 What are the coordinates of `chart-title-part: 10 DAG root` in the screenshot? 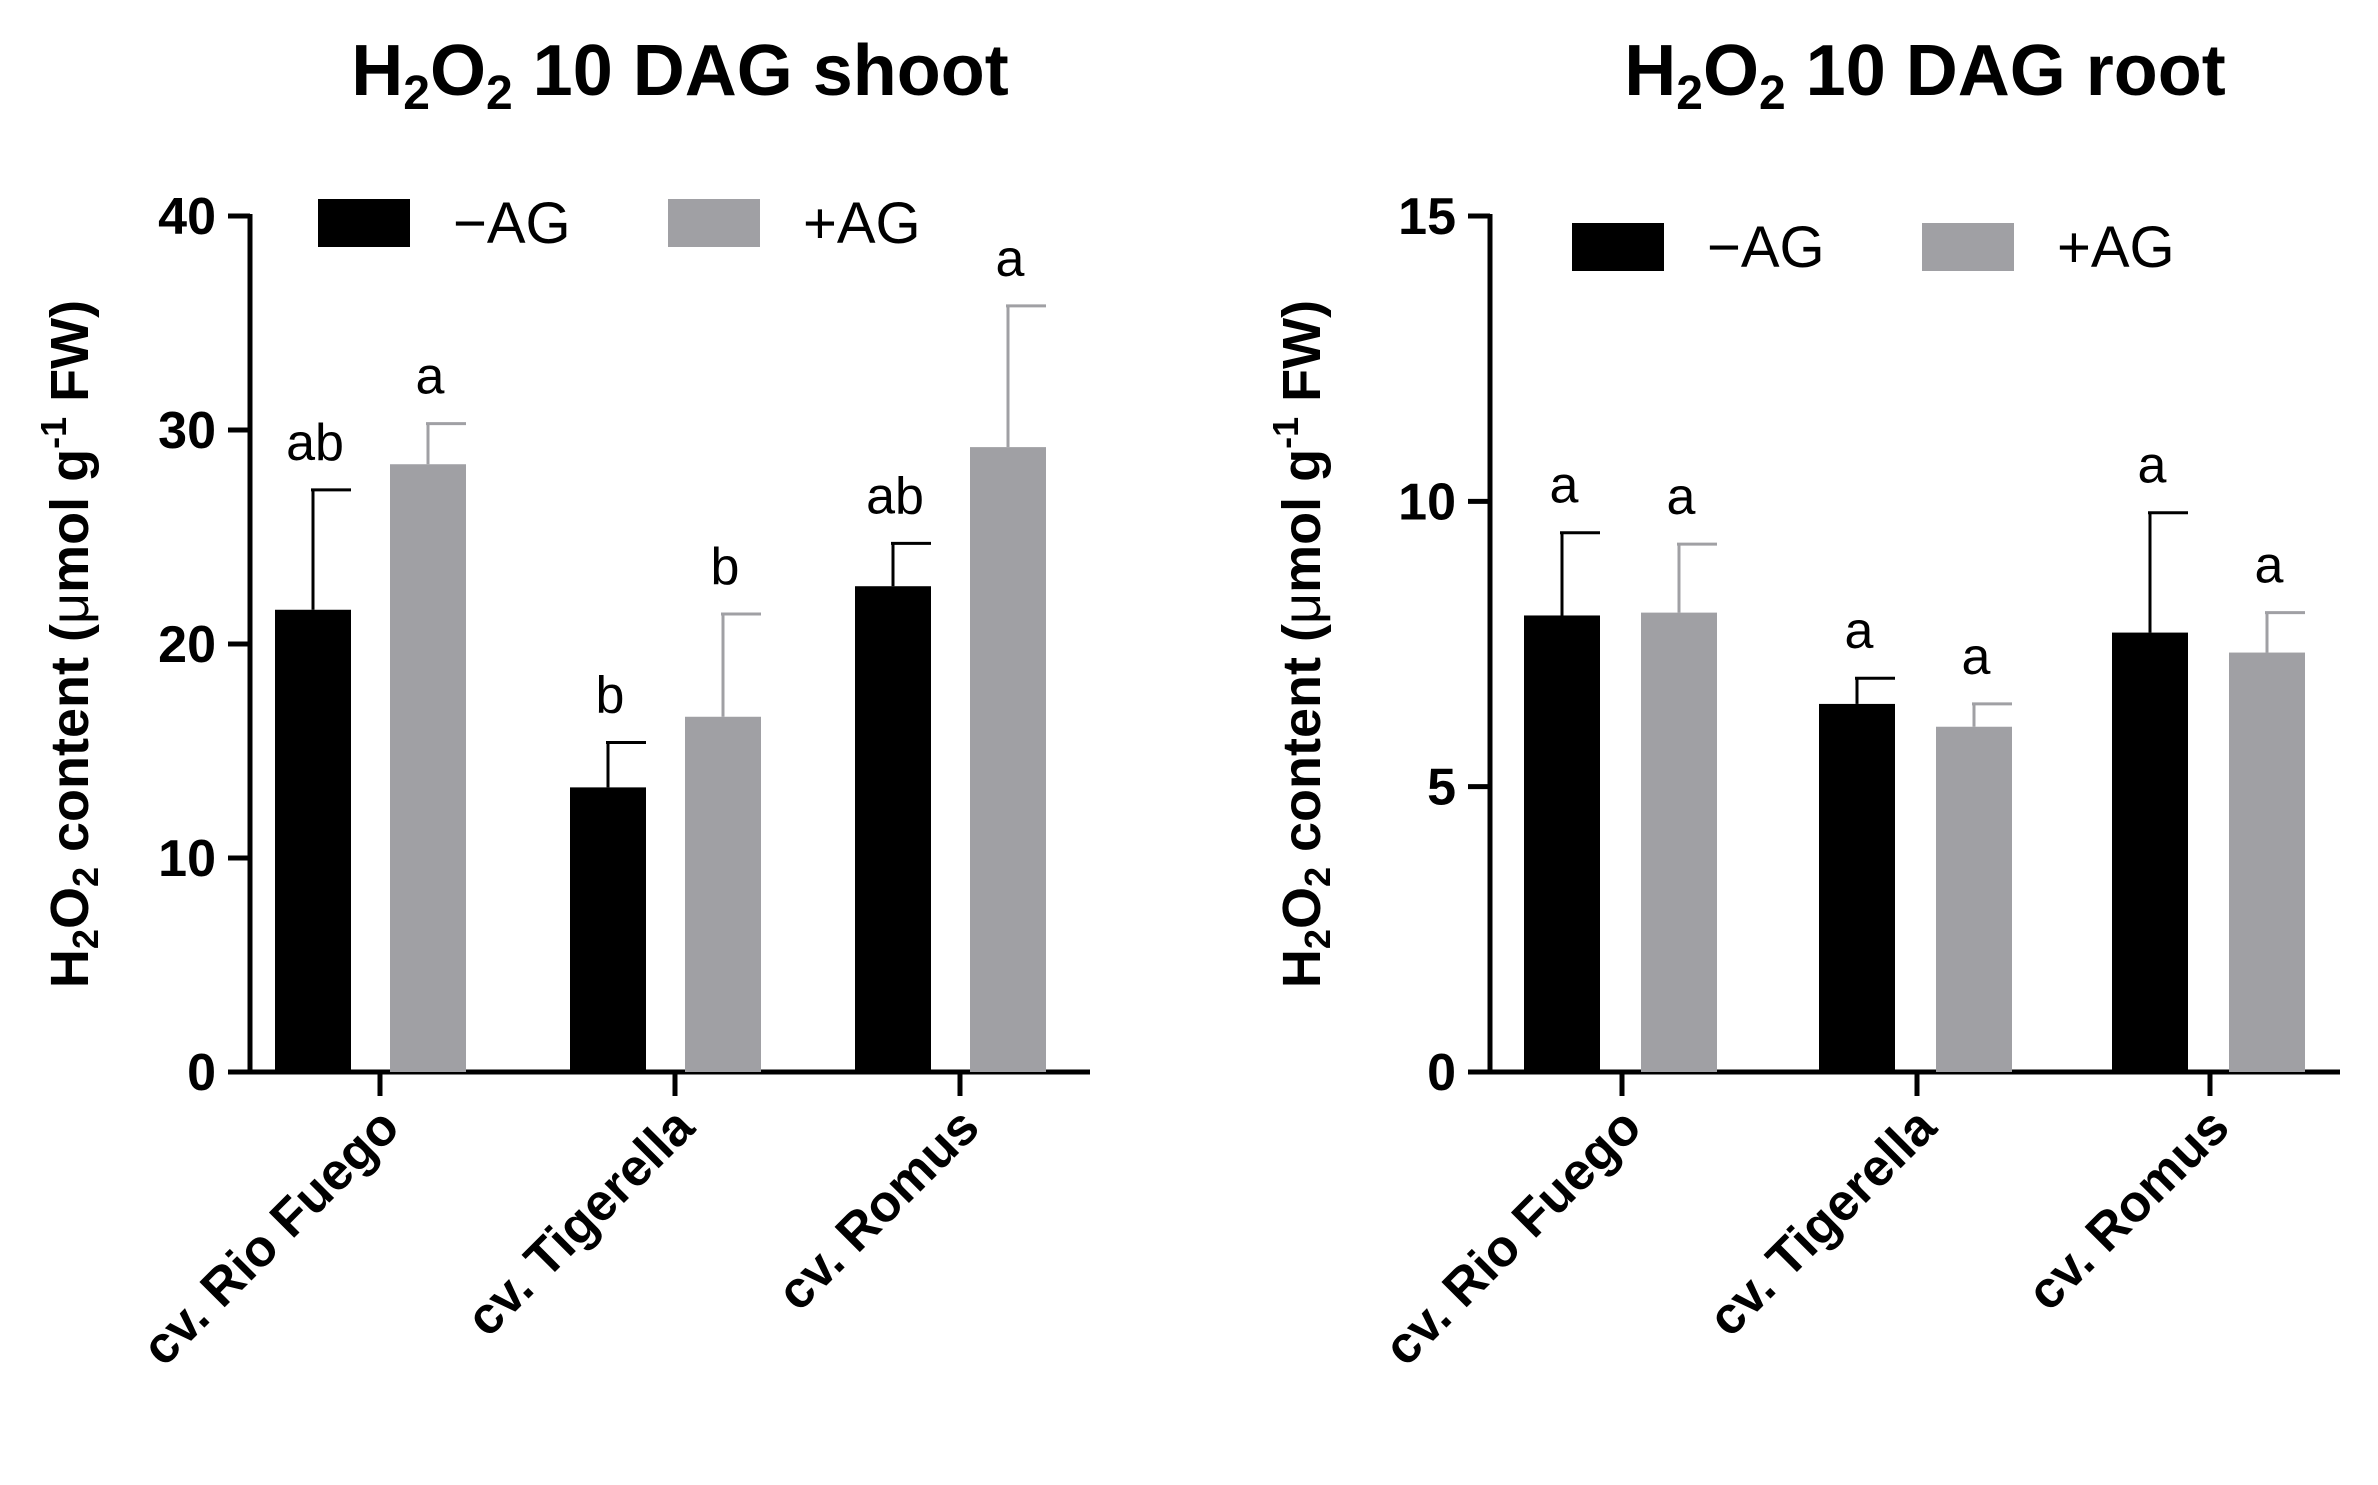 It's located at (2006, 71).